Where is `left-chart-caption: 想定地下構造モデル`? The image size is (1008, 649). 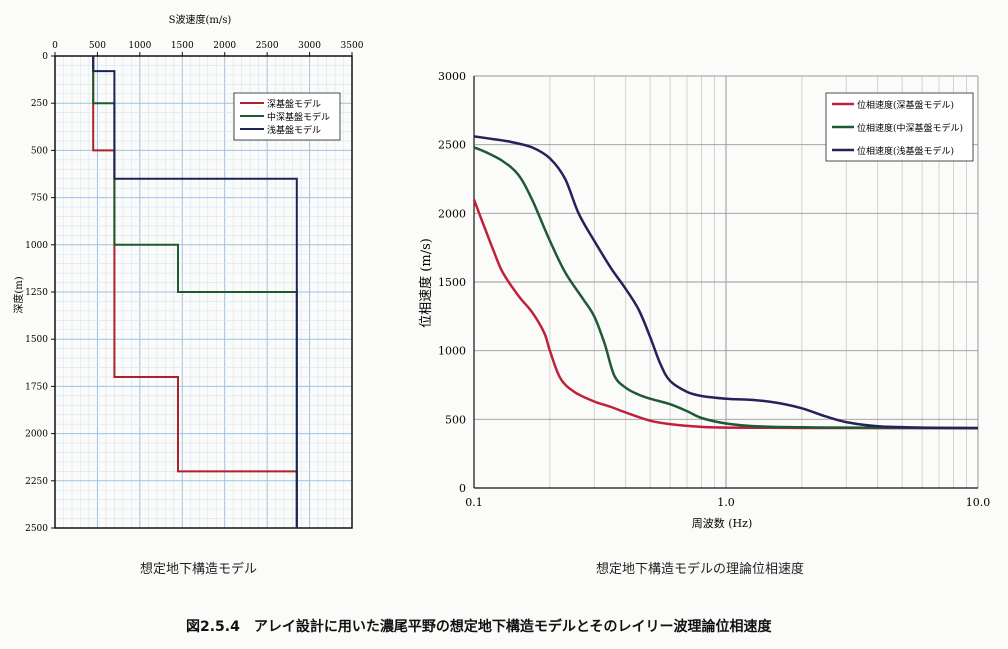
left-chart-caption: 想定地下構造モデル is located at coordinates (199, 569).